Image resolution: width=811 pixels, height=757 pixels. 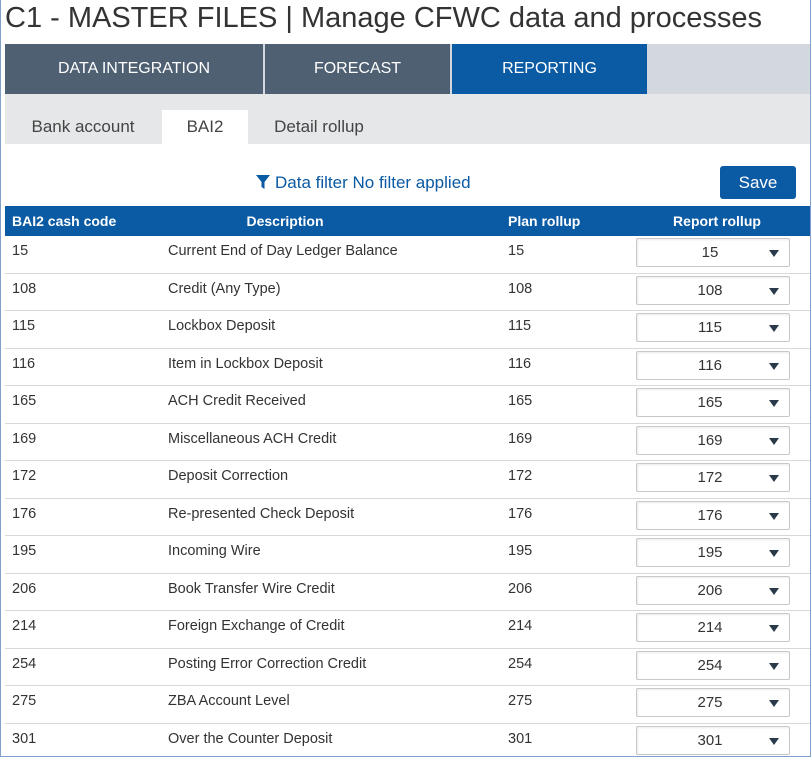 I want to click on table-row: 165 ACH Credit Received 165 165, so click(x=407, y=405).